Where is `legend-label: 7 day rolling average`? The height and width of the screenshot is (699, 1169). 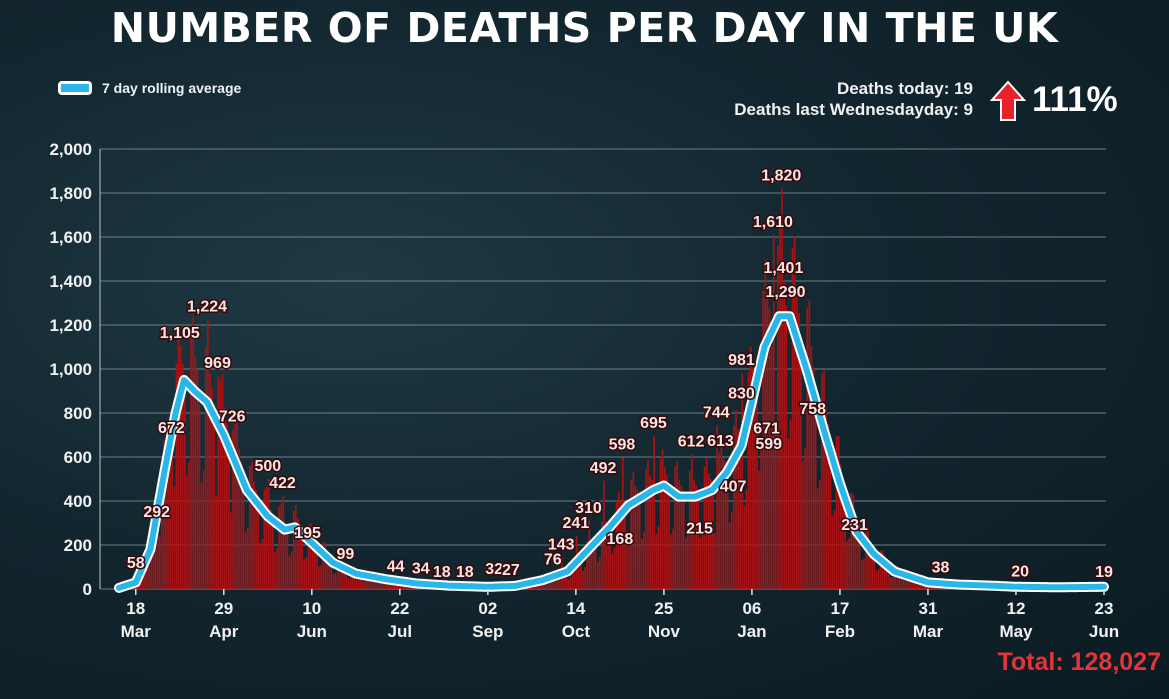
legend-label: 7 day rolling average is located at coordinates (172, 88).